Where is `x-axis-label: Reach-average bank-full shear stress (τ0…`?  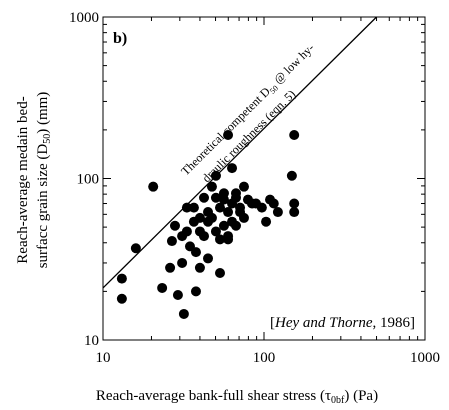
x-axis-label: Reach-average bank-full shear stress (τ0… is located at coordinates (237, 397).